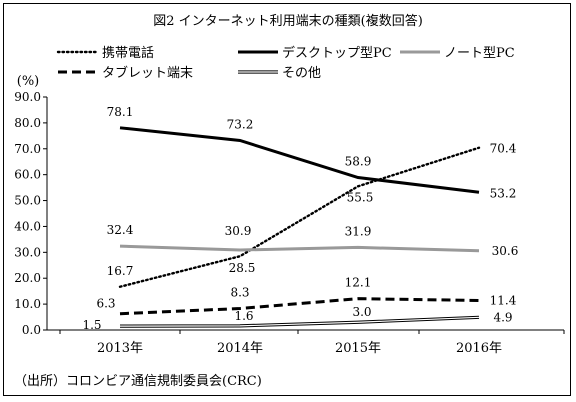 Image resolution: width=576 pixels, height=402 pixels. I want to click on data-label: 11.4, so click(503, 300).